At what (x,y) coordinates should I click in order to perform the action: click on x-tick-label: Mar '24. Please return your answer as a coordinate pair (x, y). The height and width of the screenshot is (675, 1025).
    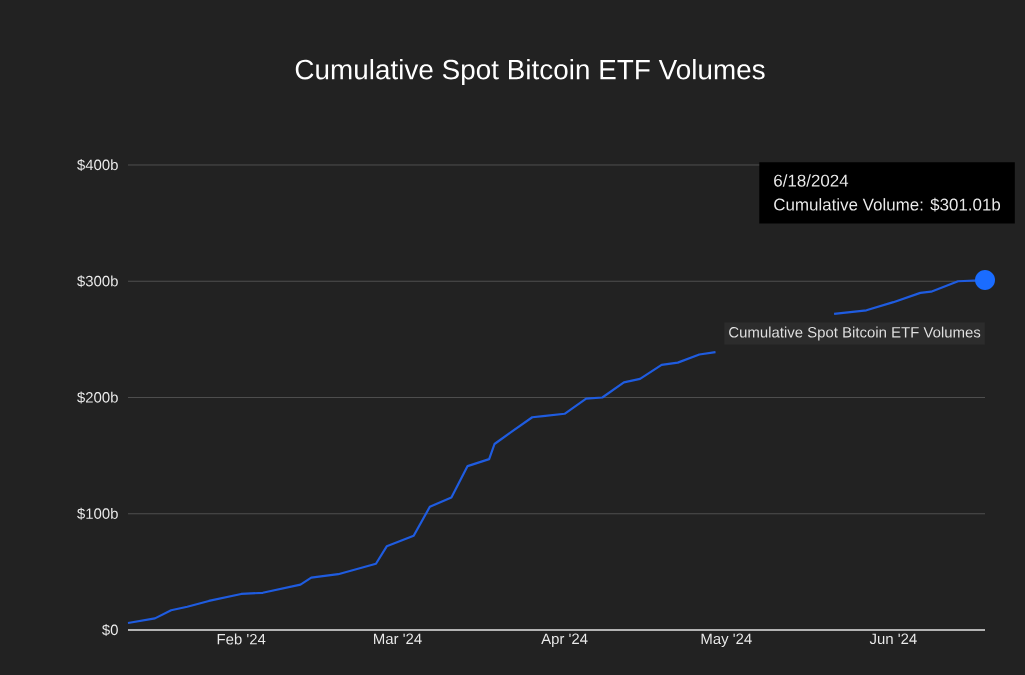
    Looking at the image, I should click on (398, 639).